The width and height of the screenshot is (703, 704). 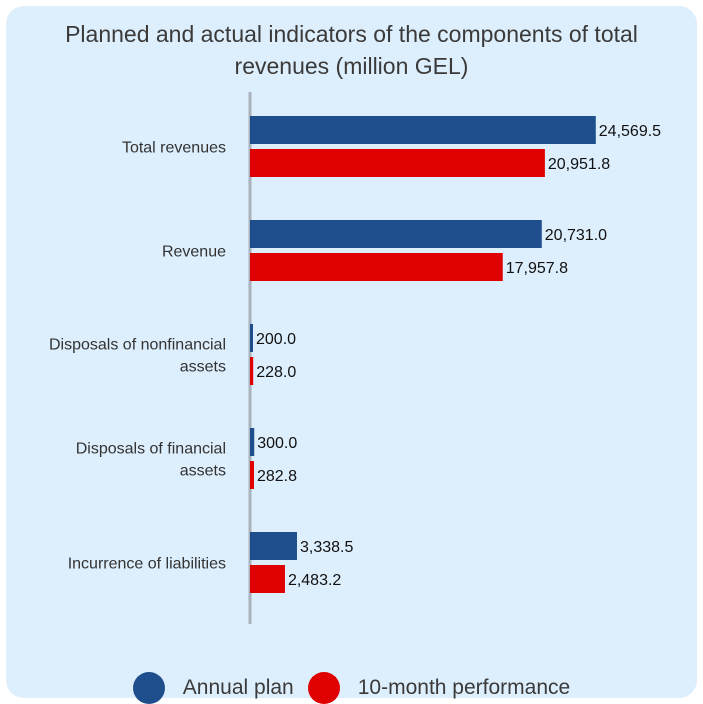 What do you see at coordinates (276, 339) in the screenshot?
I see `data-label: 200.0` at bounding box center [276, 339].